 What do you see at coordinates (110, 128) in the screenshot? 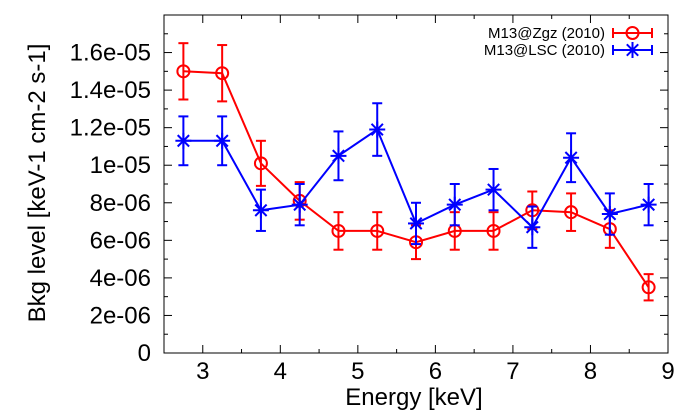
I see `y-tick-label: 1.2e-05` at bounding box center [110, 128].